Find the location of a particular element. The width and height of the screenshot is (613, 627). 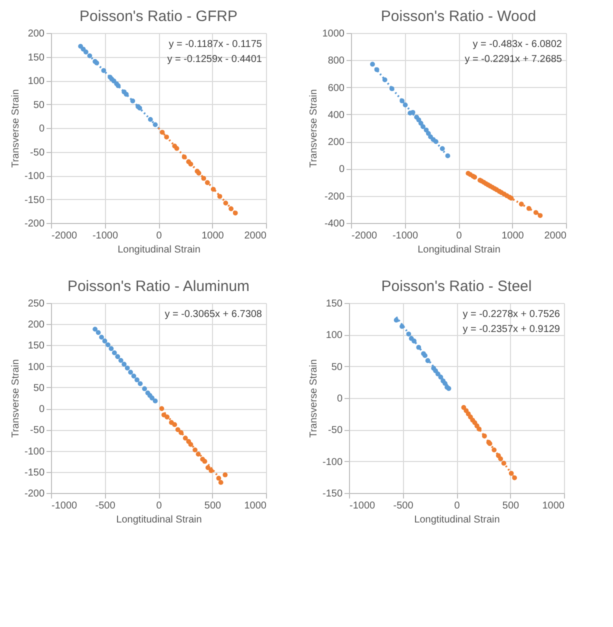

annotation: y = -0.2357x + 0.9129 is located at coordinates (511, 329).